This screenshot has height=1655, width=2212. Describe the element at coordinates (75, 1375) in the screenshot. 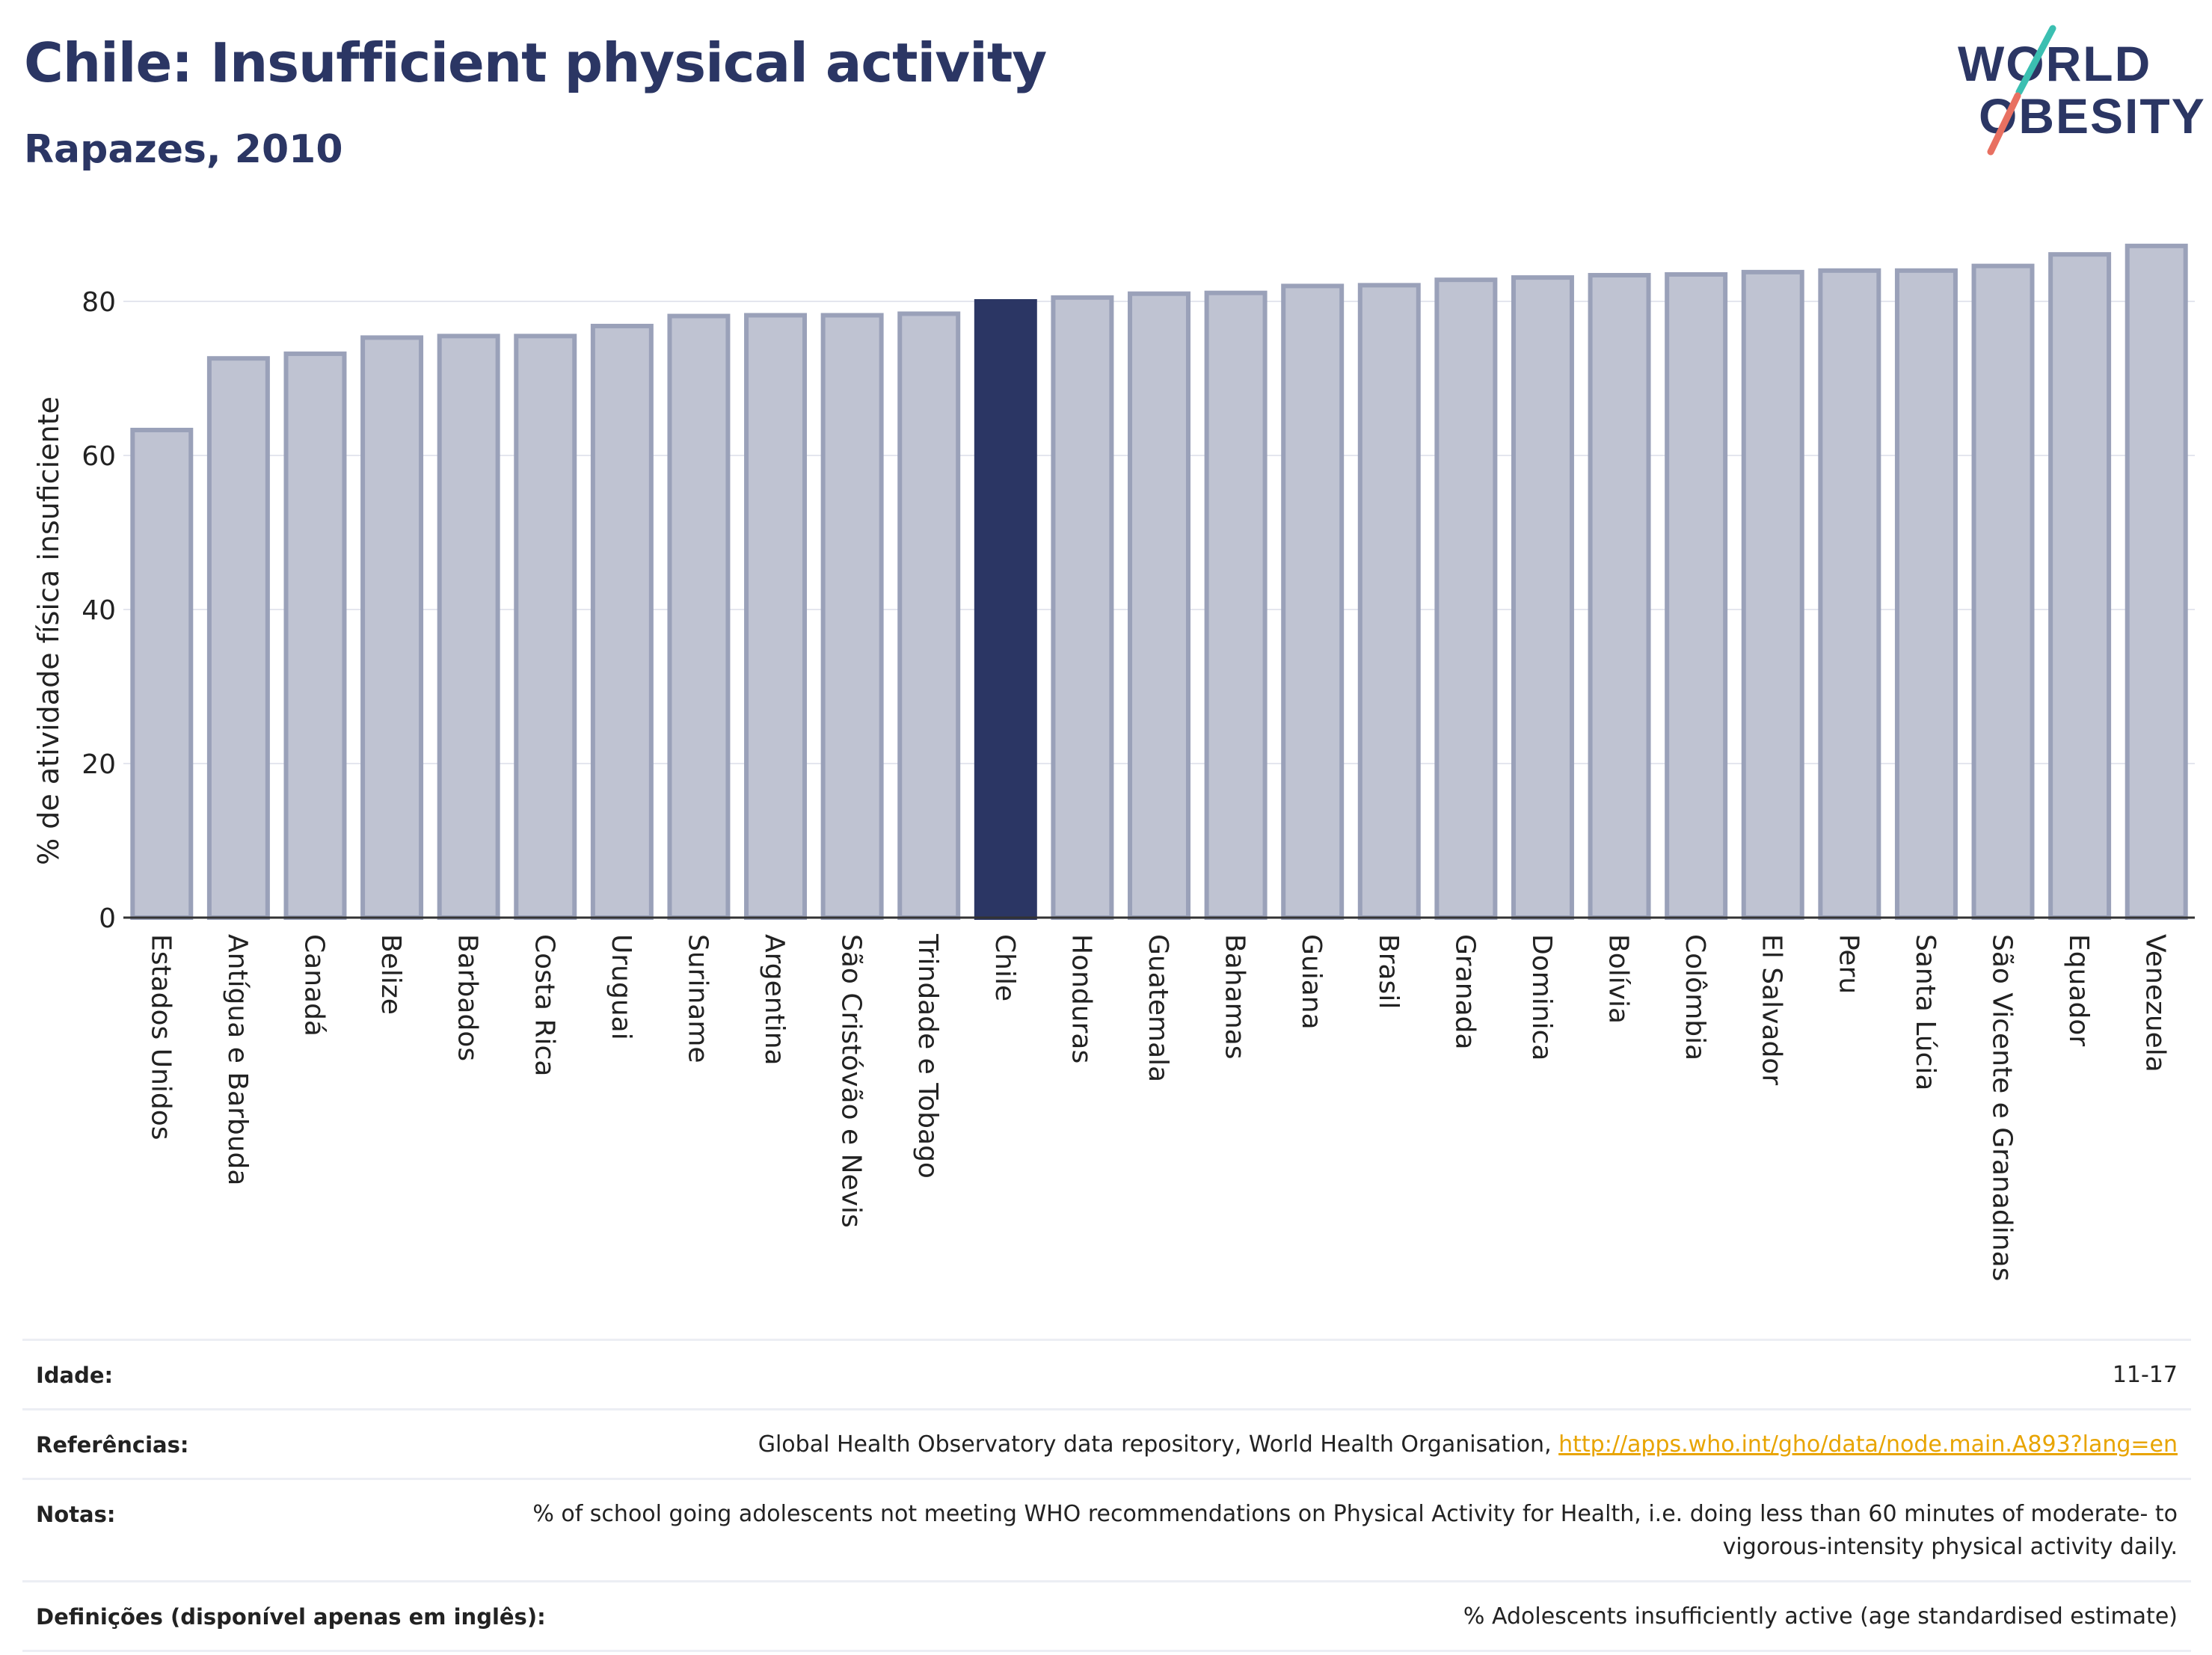

I see `age-label: Idade:` at that location.